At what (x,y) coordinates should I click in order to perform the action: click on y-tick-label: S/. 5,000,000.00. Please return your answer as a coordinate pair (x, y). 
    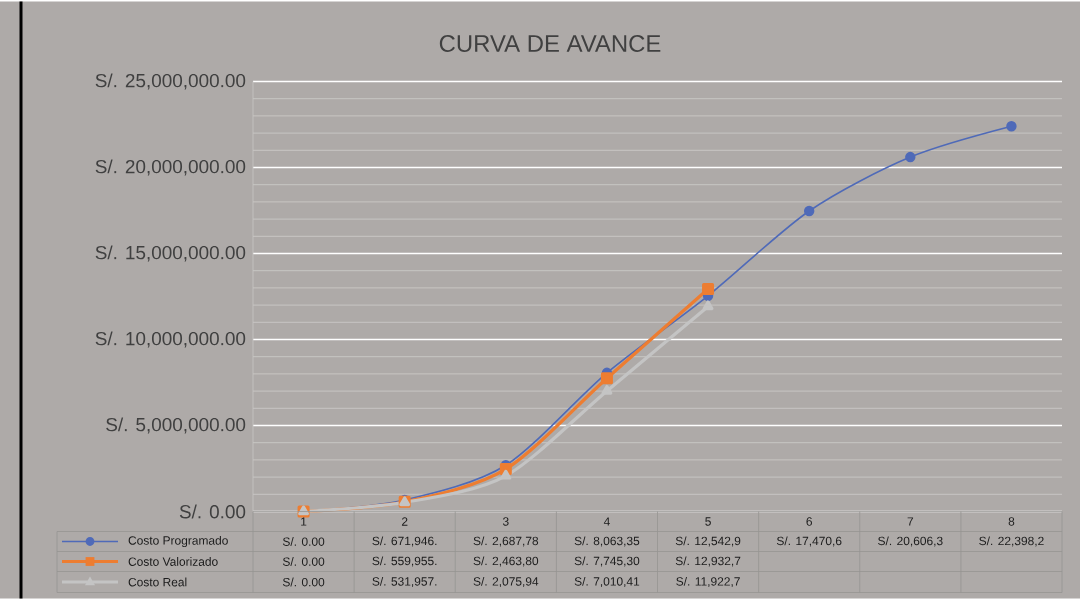
    Looking at the image, I should click on (176, 425).